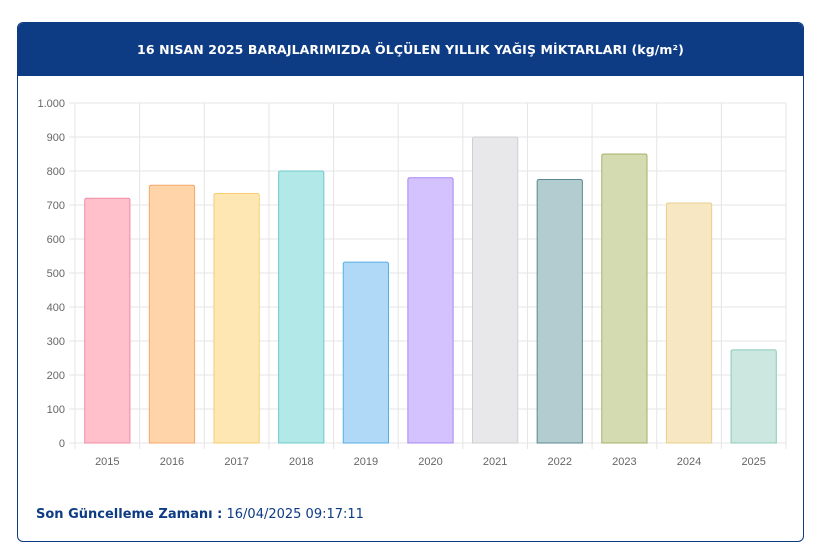 Image resolution: width=820 pixels, height=556 pixels. Describe the element at coordinates (301, 307) in the screenshot. I see `bar-2018` at that location.